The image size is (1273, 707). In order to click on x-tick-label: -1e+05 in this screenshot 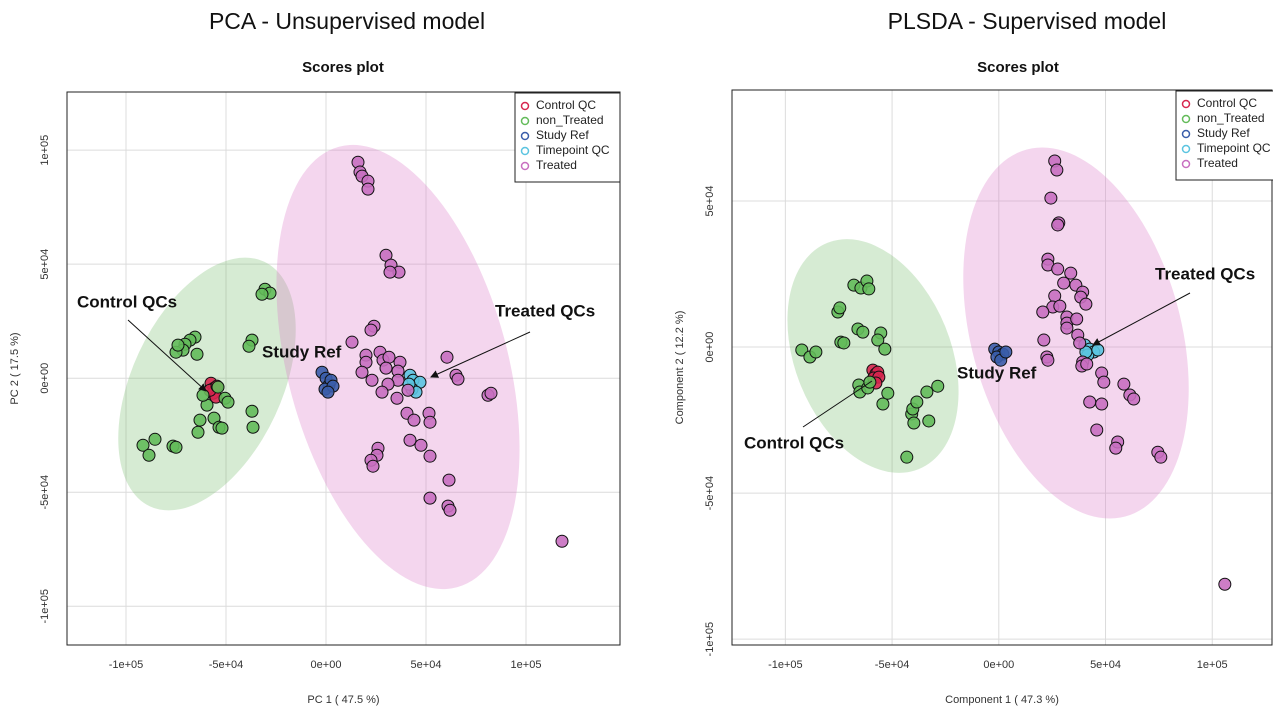, I will do `click(785, 665)`.